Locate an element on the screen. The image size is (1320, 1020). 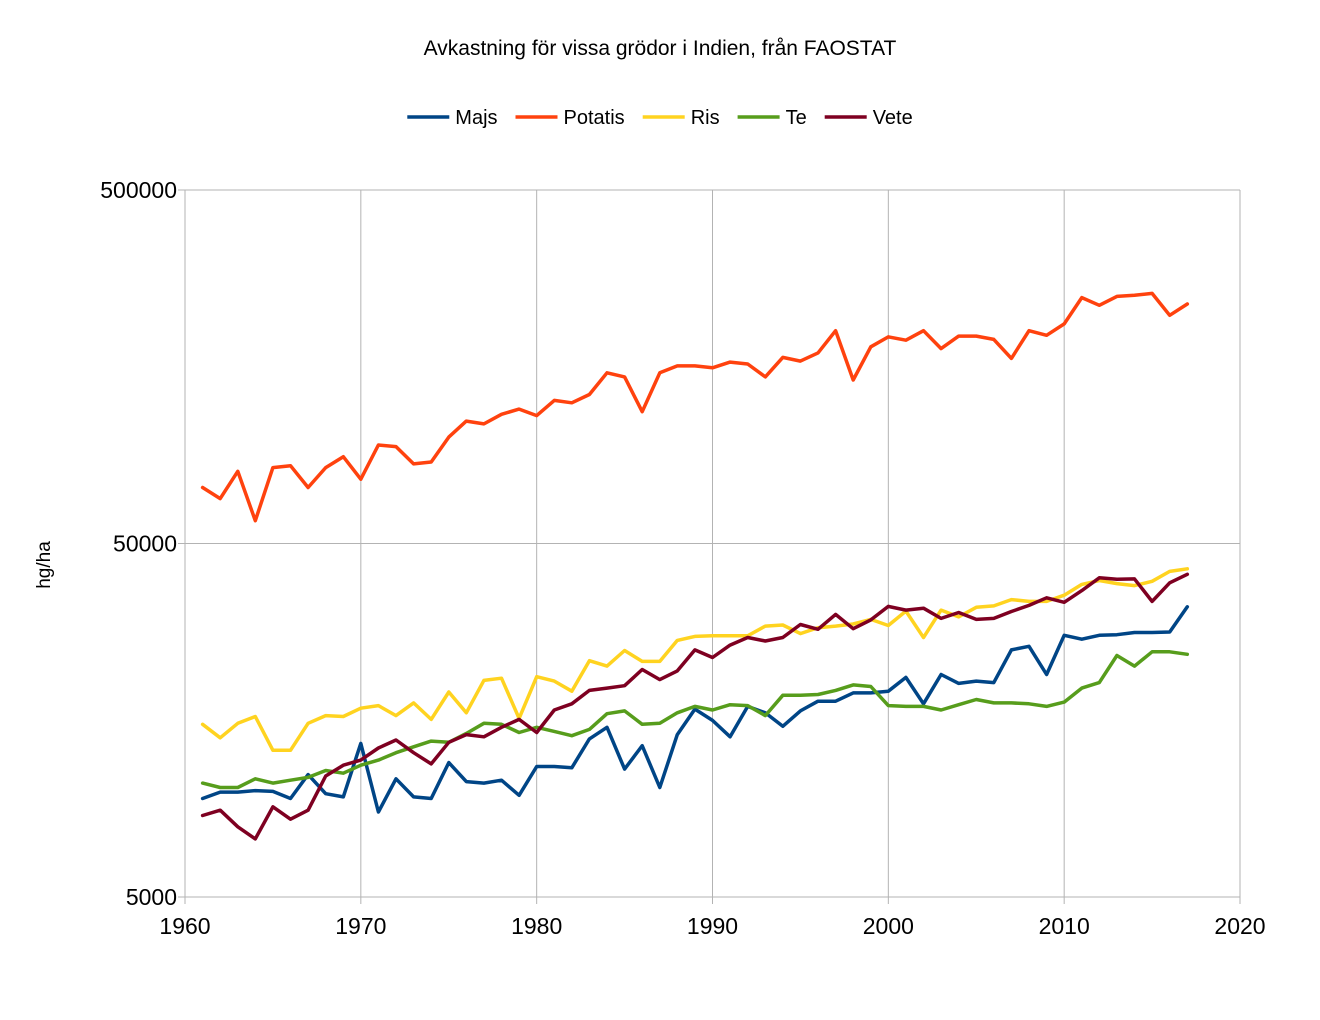
y-tick-label: 50000 is located at coordinates (145, 544).